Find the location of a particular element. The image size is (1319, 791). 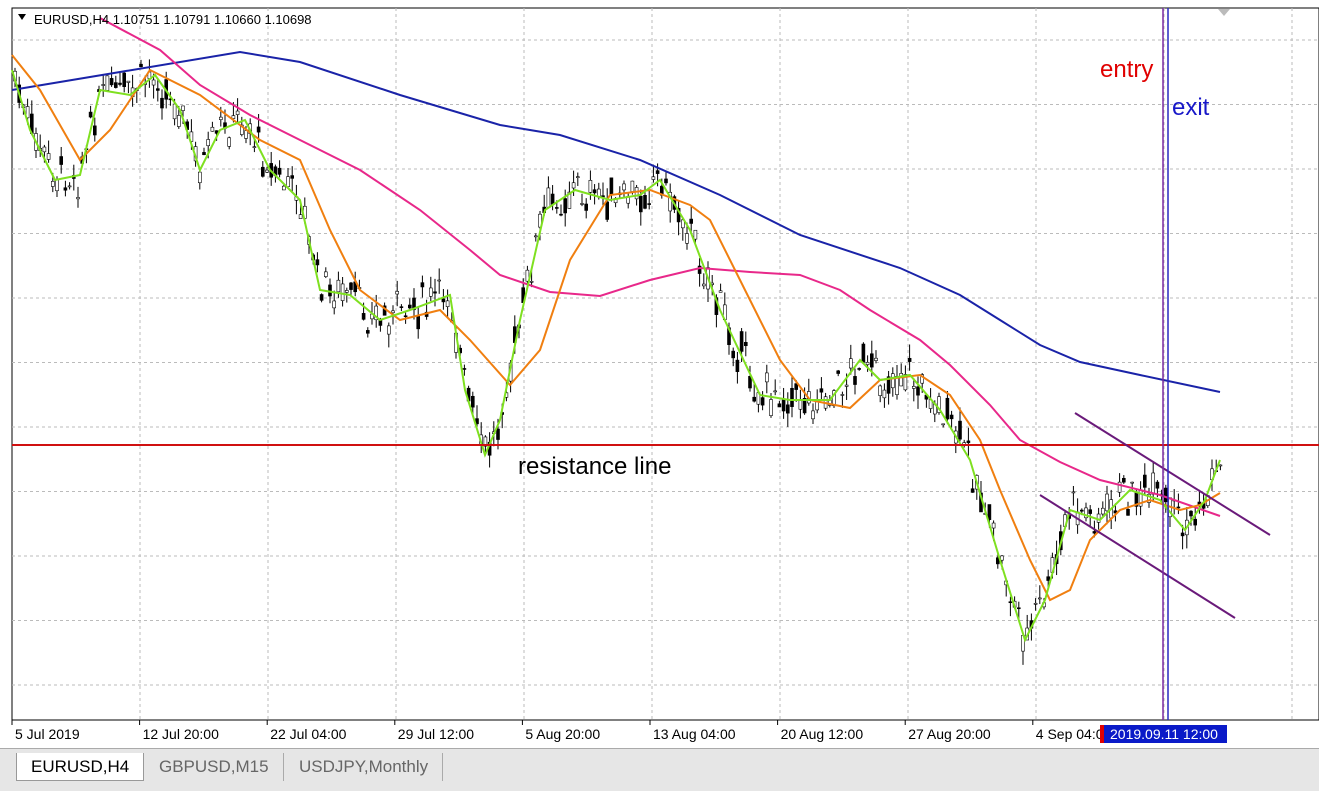

x-tick-label: 4 Sep 04:00 is located at coordinates (1074, 734).